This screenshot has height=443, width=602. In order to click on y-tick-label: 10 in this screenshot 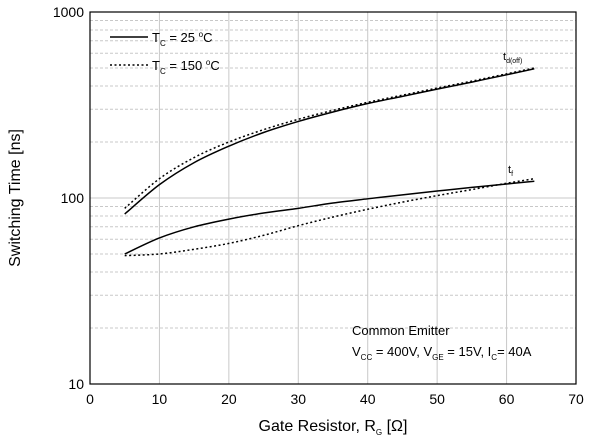, I will do `click(76, 384)`.